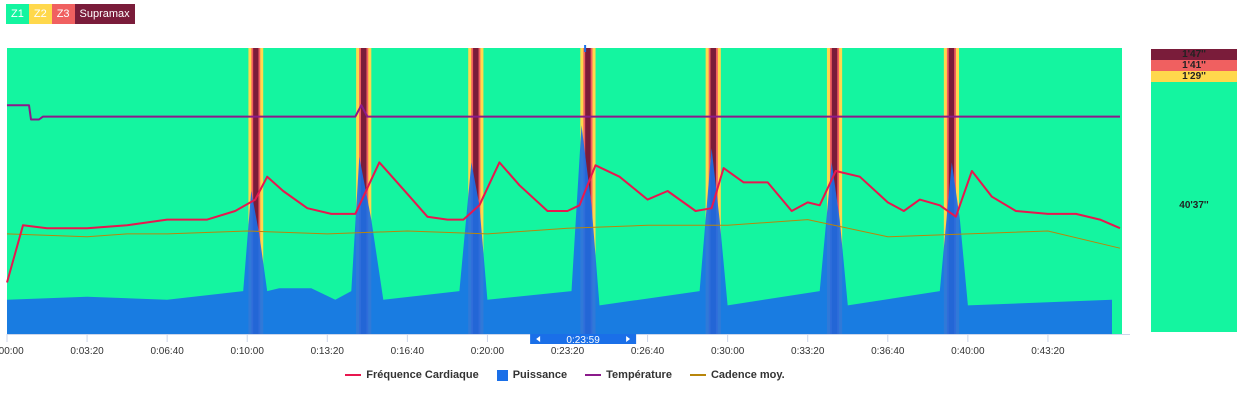  I want to click on x-tick-label: 0:43:20, so click(1048, 351).